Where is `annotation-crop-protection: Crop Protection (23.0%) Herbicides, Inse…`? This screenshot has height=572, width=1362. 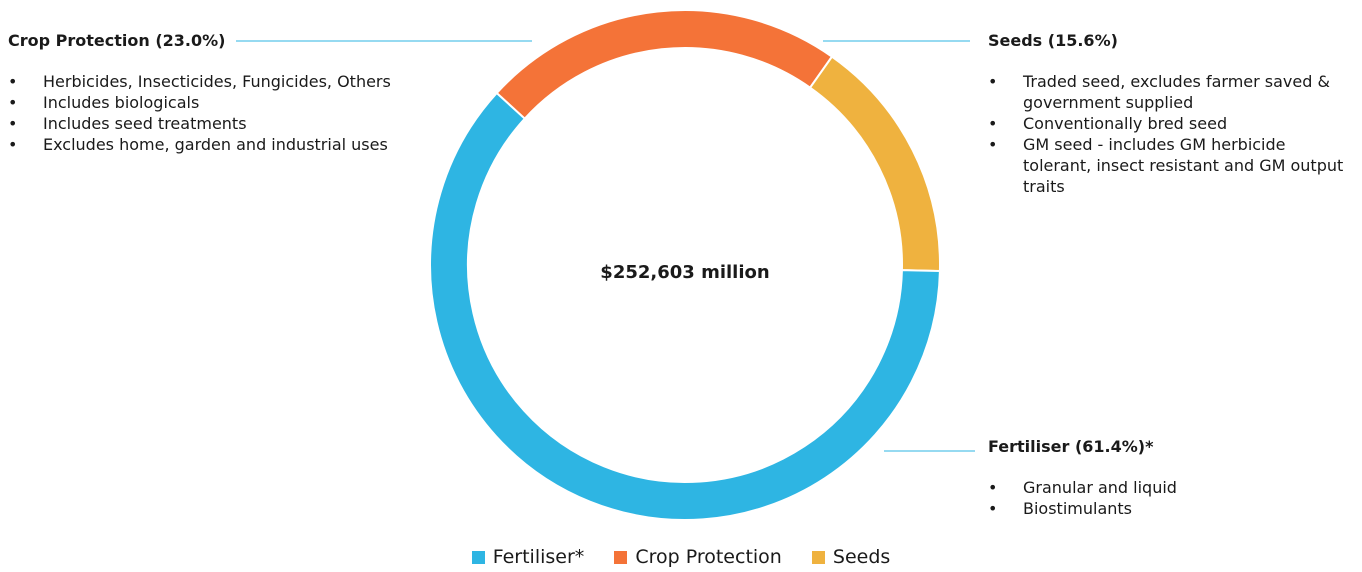
annotation-crop-protection: Crop Protection (23.0%) Herbicides, Inse… is located at coordinates (243, 92).